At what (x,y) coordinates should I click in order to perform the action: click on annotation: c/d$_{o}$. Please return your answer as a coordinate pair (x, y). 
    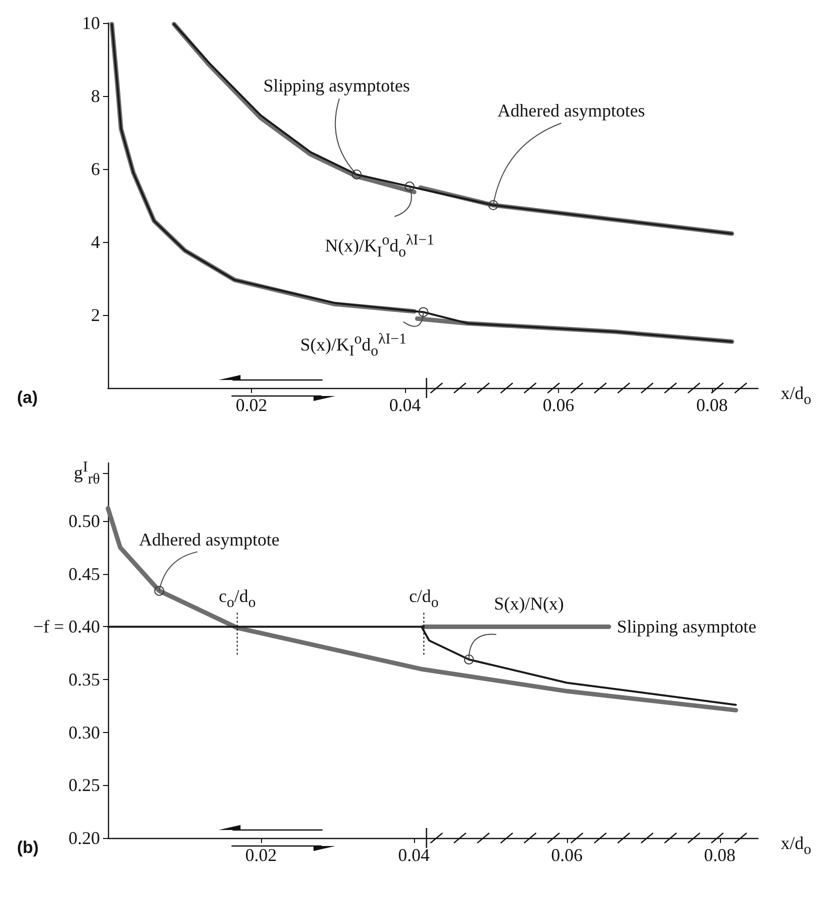
    Looking at the image, I should click on (424, 598).